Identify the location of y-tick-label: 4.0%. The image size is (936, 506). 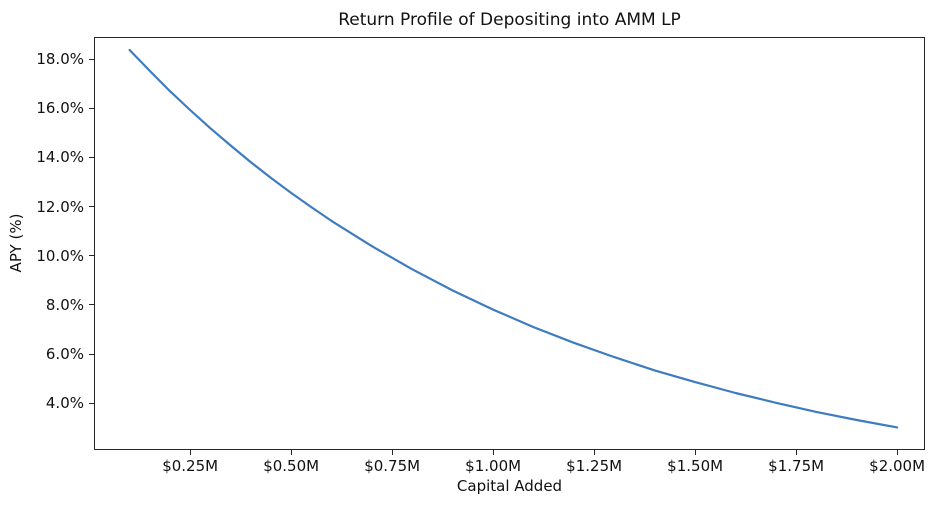
(64, 403).